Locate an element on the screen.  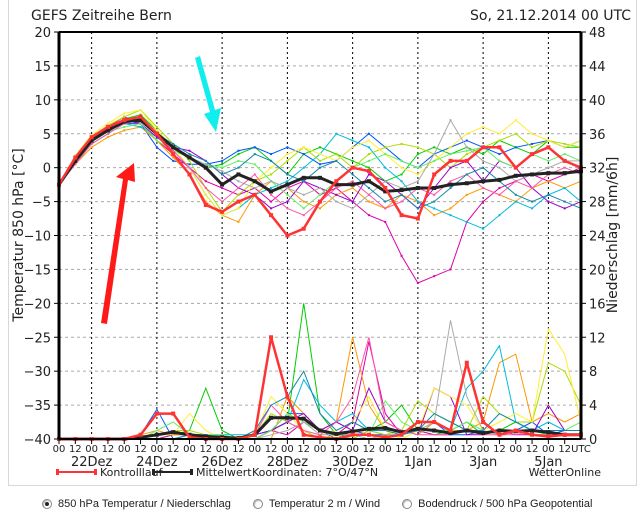
x-tick-label: 00 is located at coordinates (157, 449).